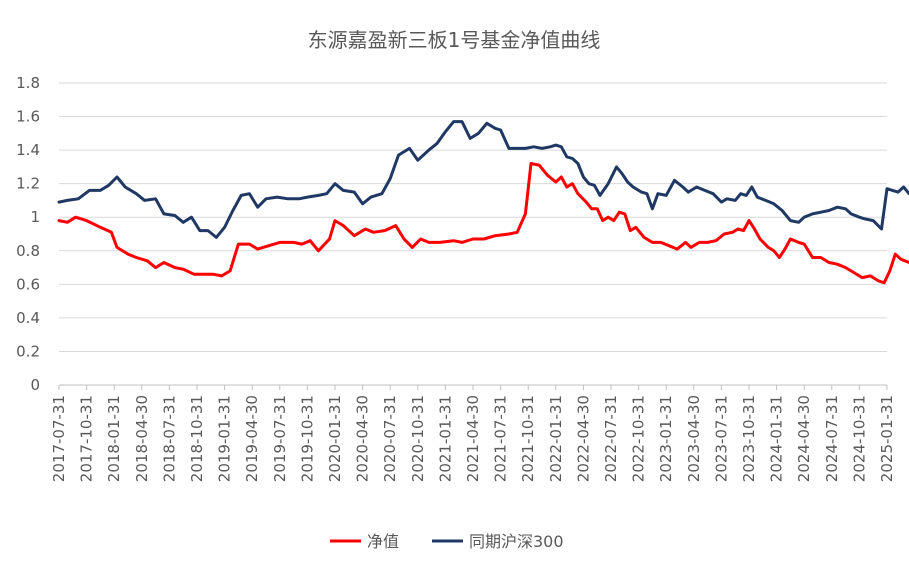 The height and width of the screenshot is (568, 909). Describe the element at coordinates (197, 438) in the screenshot. I see `x-tick-label: 2018-10-31` at that location.